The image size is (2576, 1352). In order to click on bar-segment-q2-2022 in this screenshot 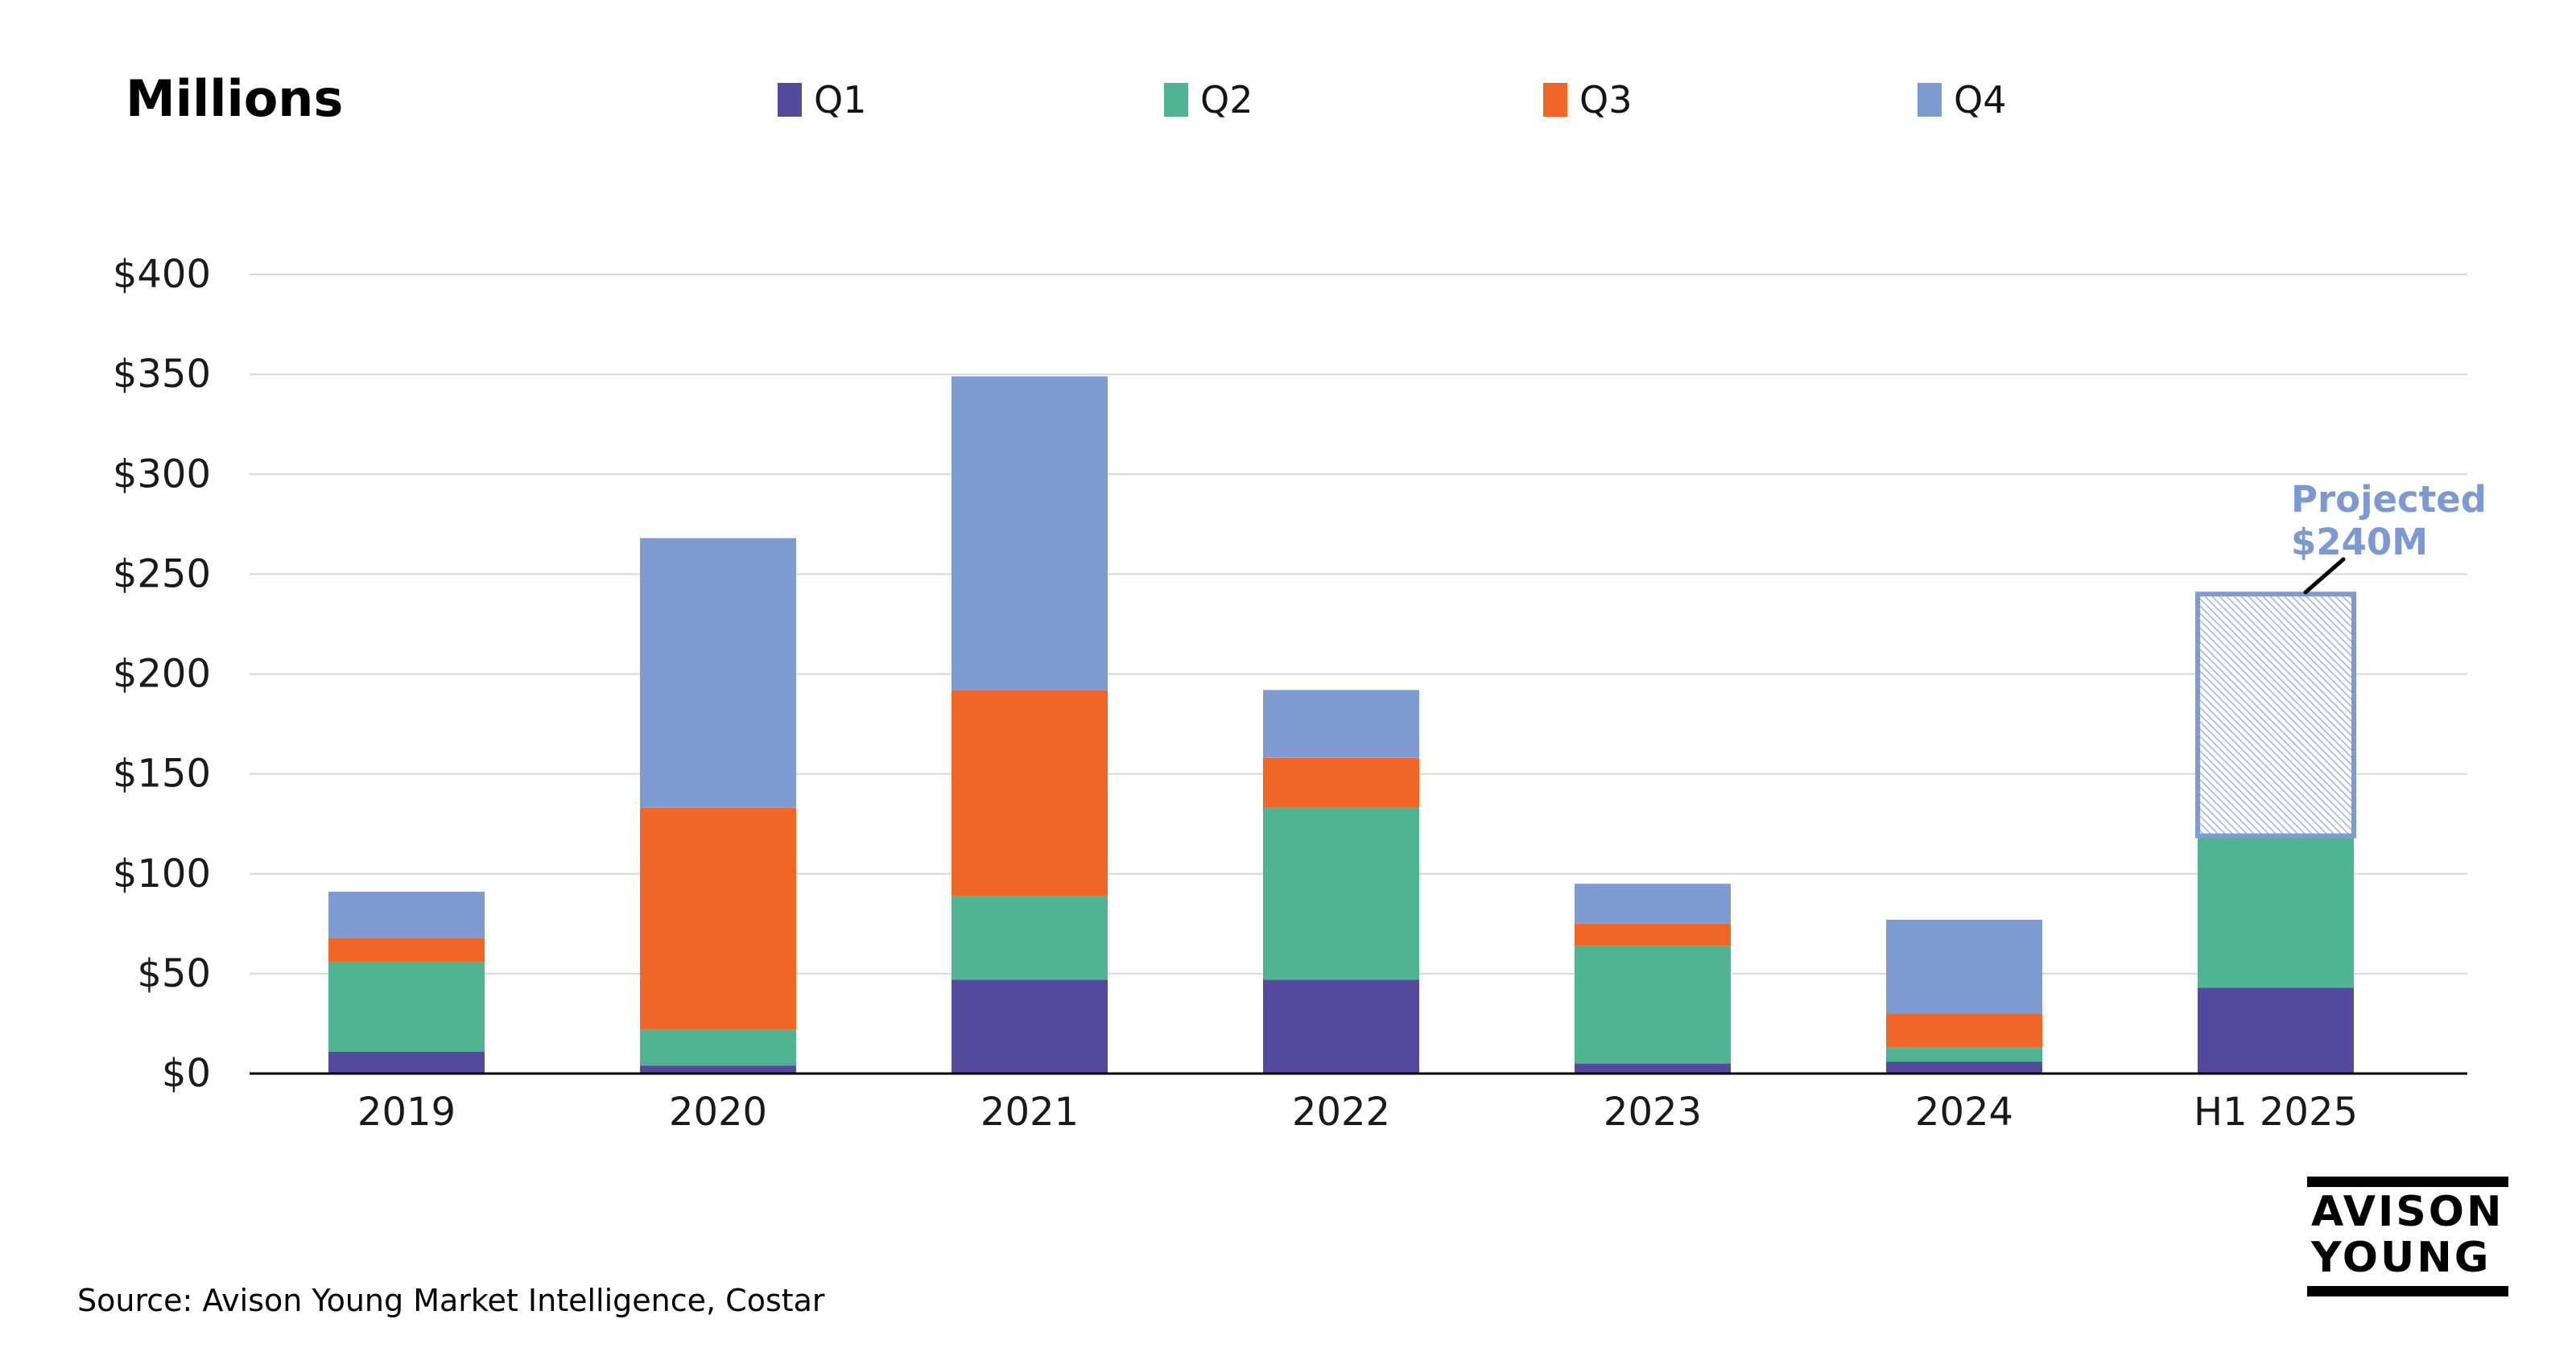, I will do `click(1341, 893)`.